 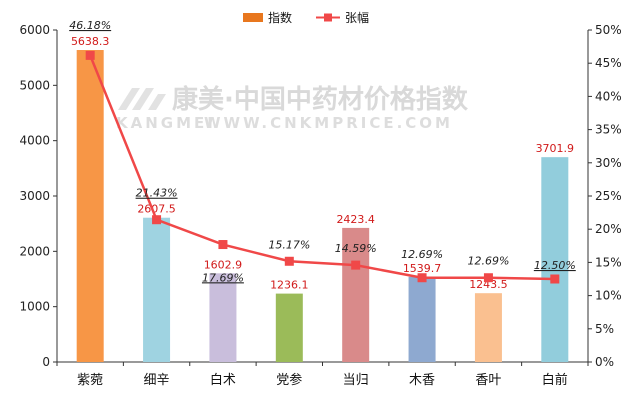 I want to click on bar-value-label: 5638.3, so click(x=90, y=41).